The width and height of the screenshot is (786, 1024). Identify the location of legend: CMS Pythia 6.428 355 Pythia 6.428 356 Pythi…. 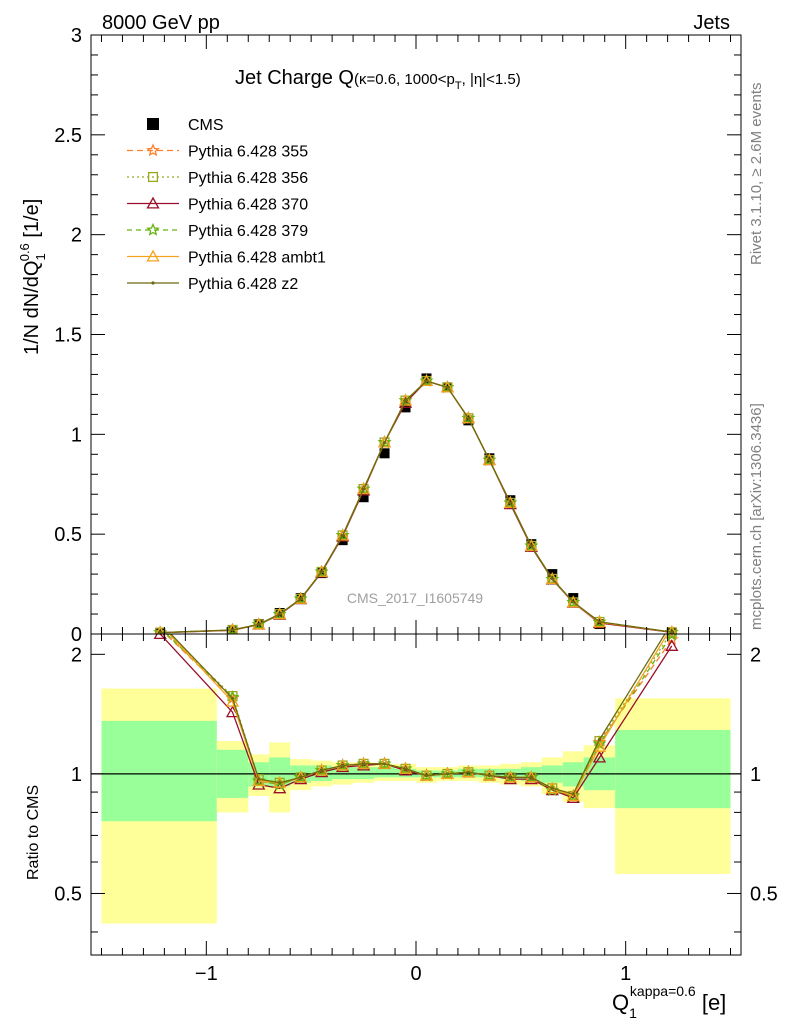
(226, 205).